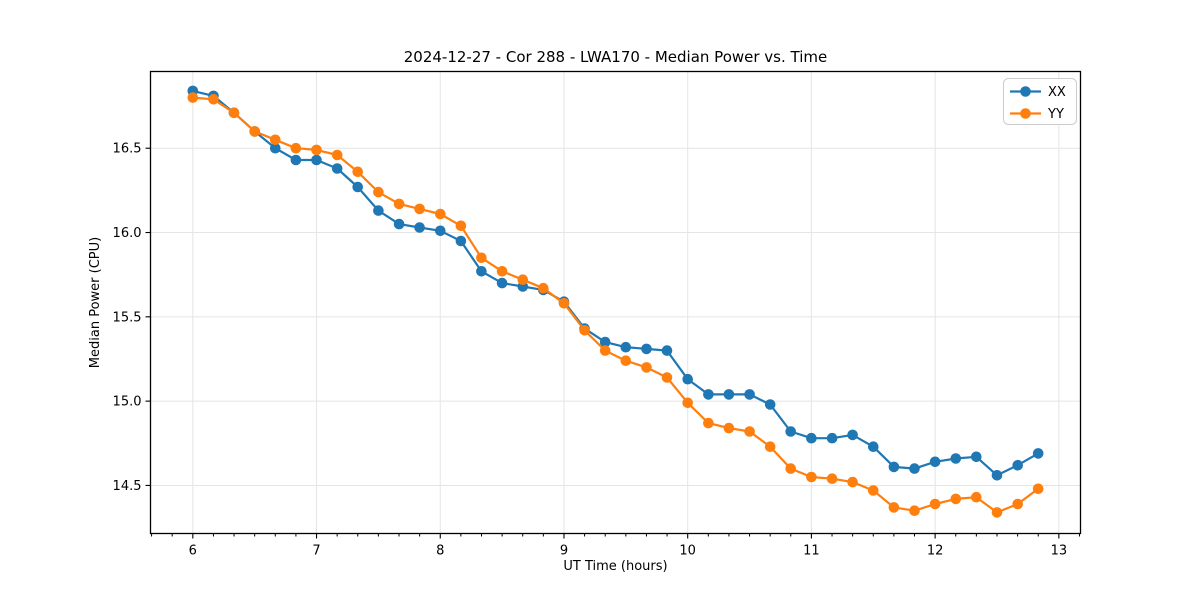 The height and width of the screenshot is (600, 1200). What do you see at coordinates (1025, 102) in the screenshot?
I see `legend-samples` at bounding box center [1025, 102].